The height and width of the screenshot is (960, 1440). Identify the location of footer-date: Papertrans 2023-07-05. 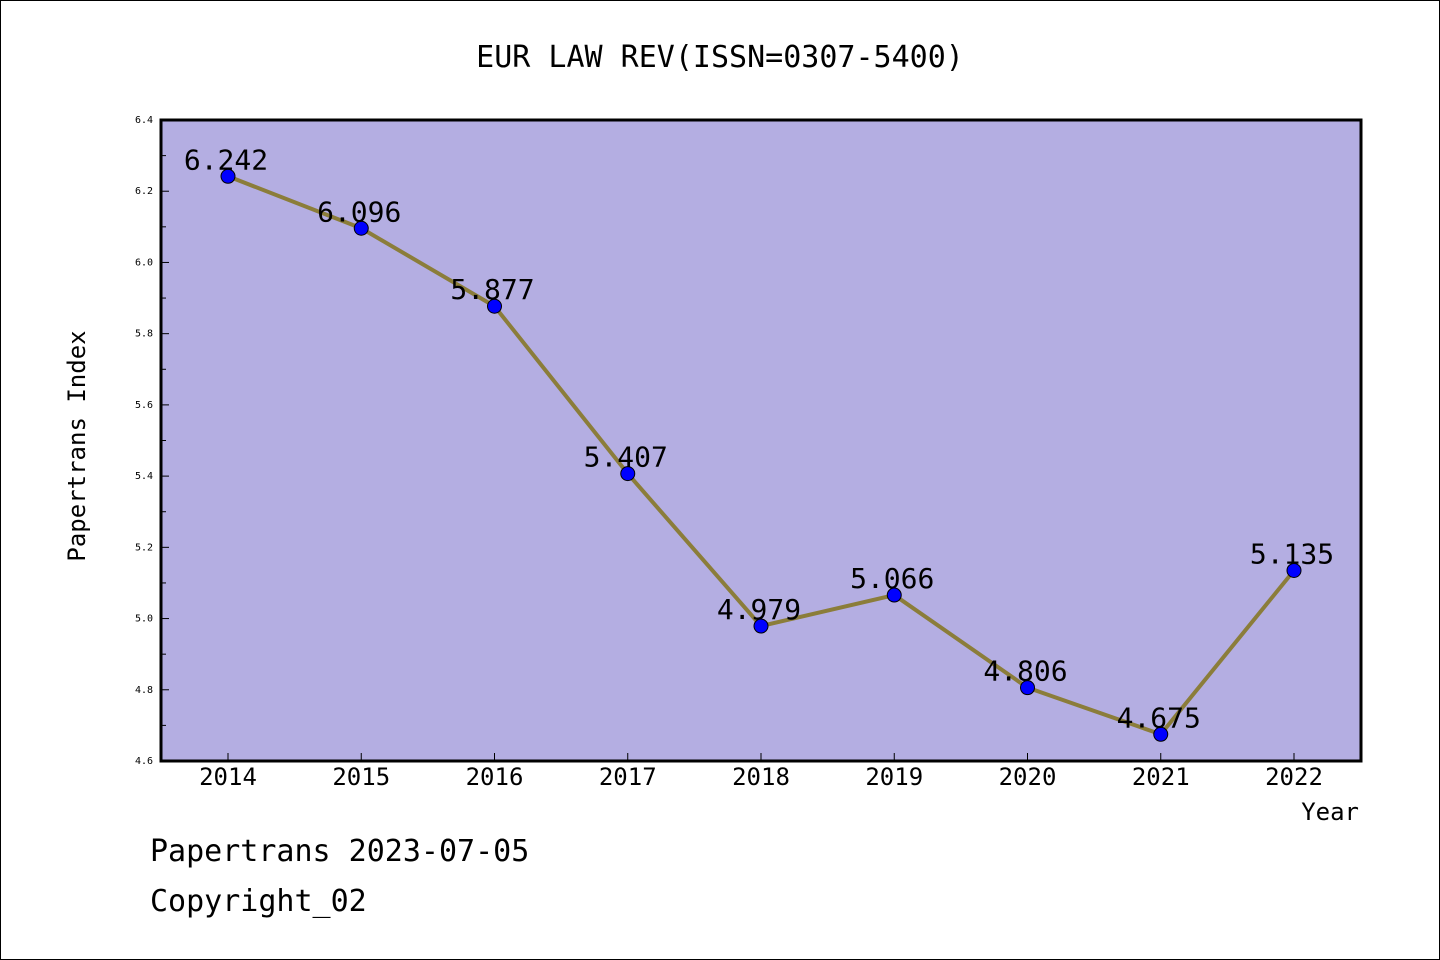
(340, 851).